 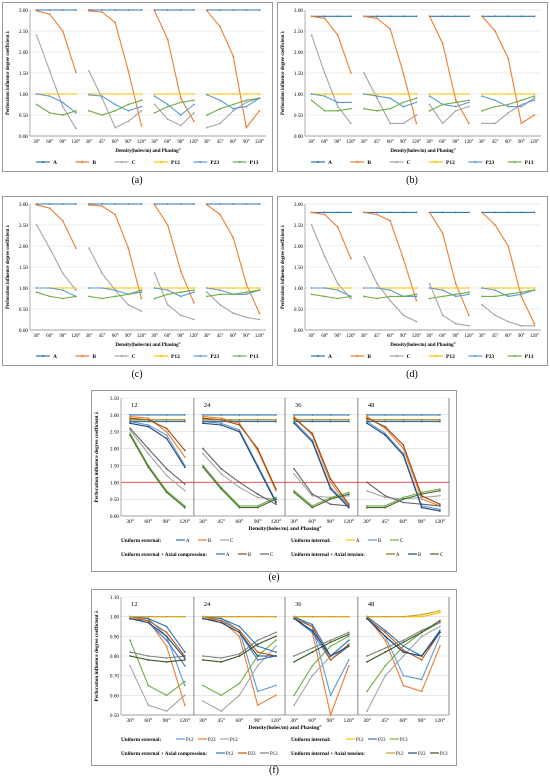 What do you see at coordinates (23, 205) in the screenshot?
I see `y-tick-label: 3.00` at bounding box center [23, 205].